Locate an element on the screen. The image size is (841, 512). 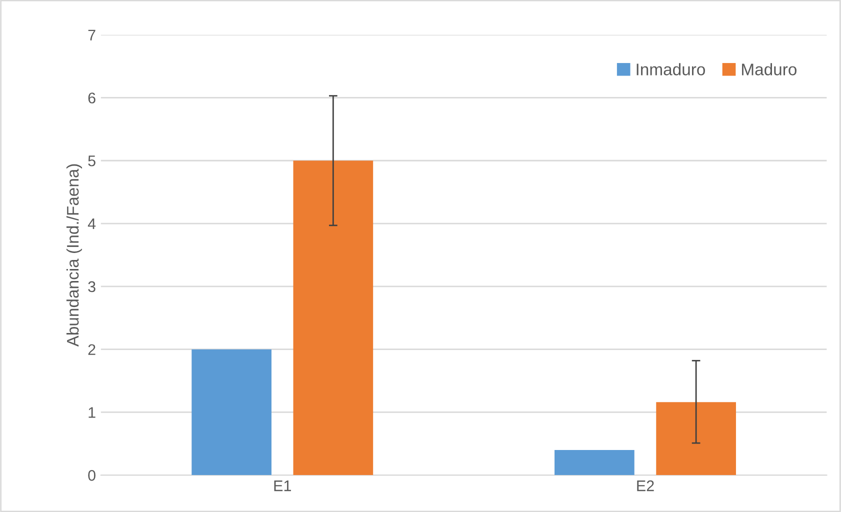
legend-label: Maduro is located at coordinates (769, 69).